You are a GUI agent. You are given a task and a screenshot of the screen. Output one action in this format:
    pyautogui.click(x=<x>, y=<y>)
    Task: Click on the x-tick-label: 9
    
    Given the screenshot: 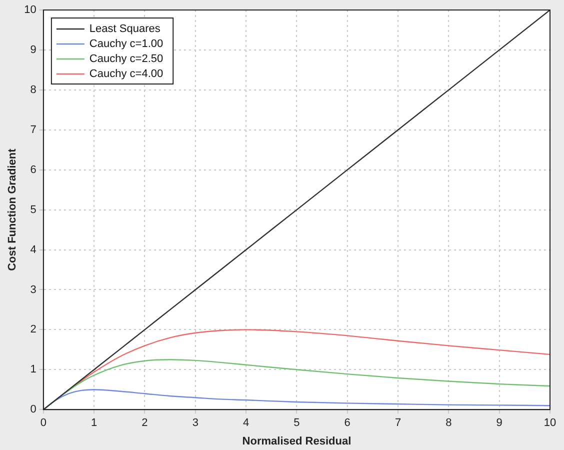 What is the action you would take?
    pyautogui.click(x=499, y=423)
    